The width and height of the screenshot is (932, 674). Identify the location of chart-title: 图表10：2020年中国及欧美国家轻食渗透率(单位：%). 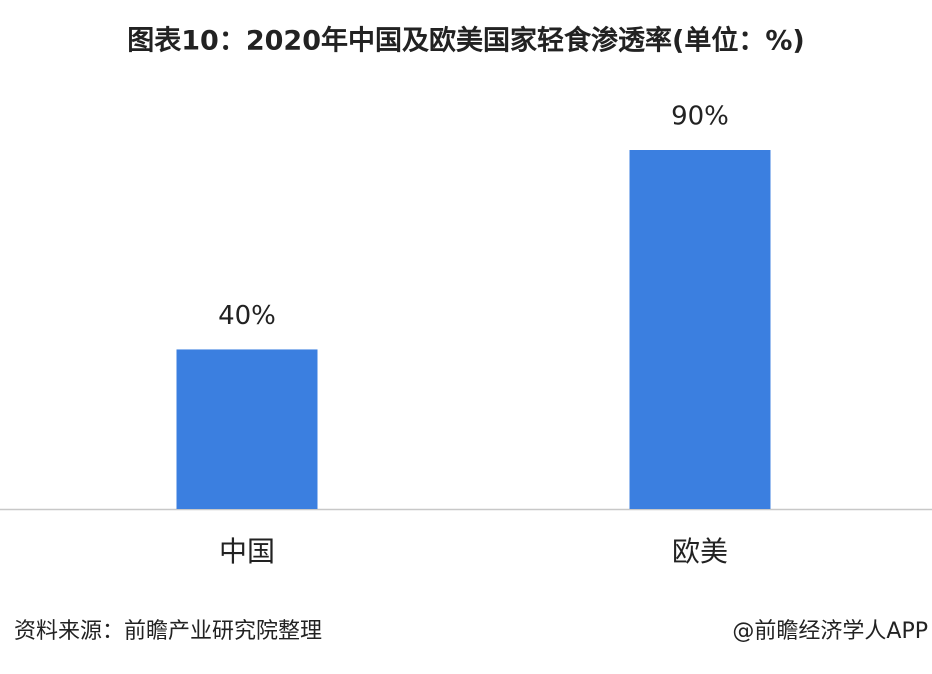
(465, 41).